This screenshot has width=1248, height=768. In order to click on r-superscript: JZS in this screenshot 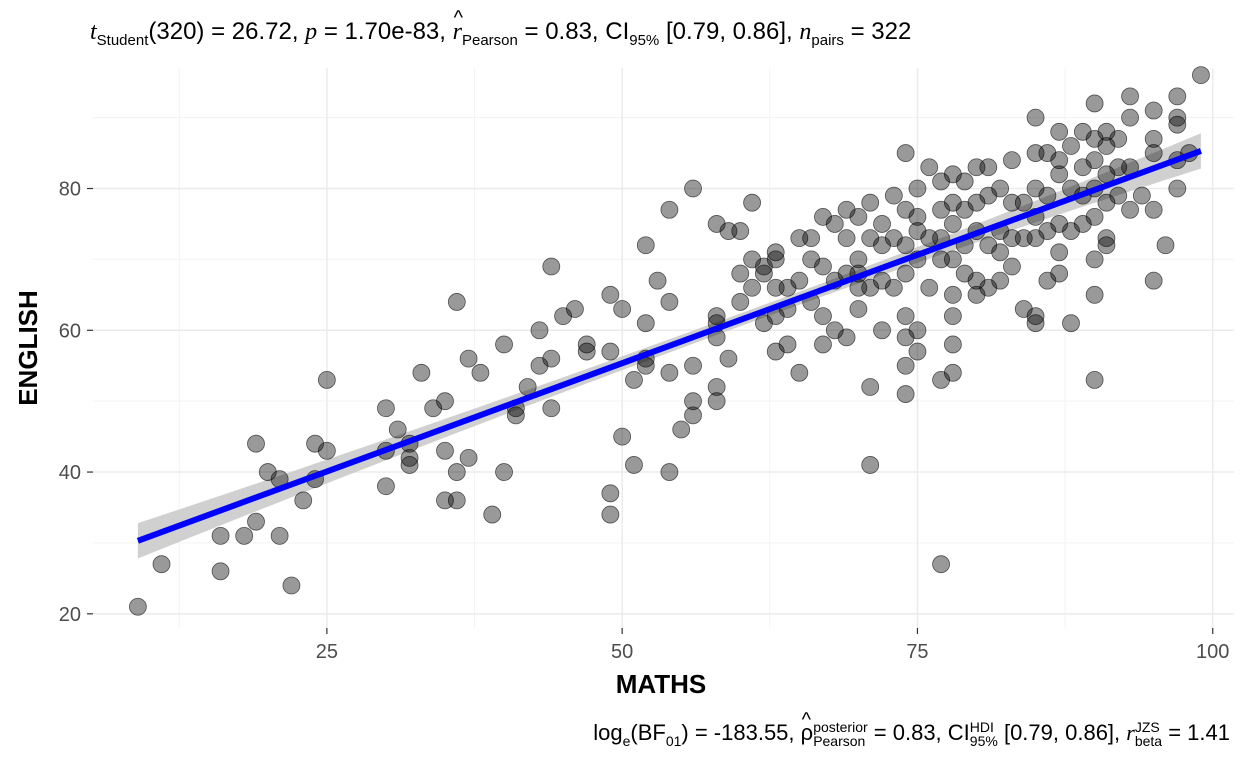, I will do `click(1147, 727)`.